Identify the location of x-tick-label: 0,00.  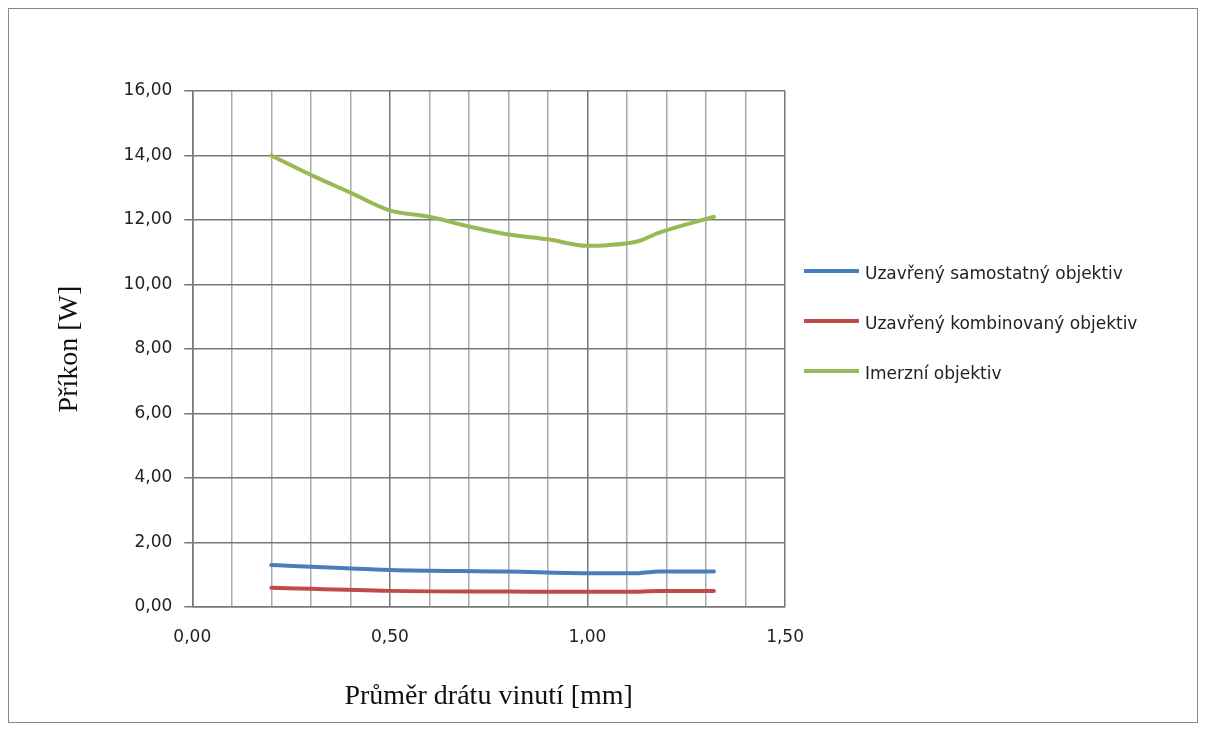
(192, 635).